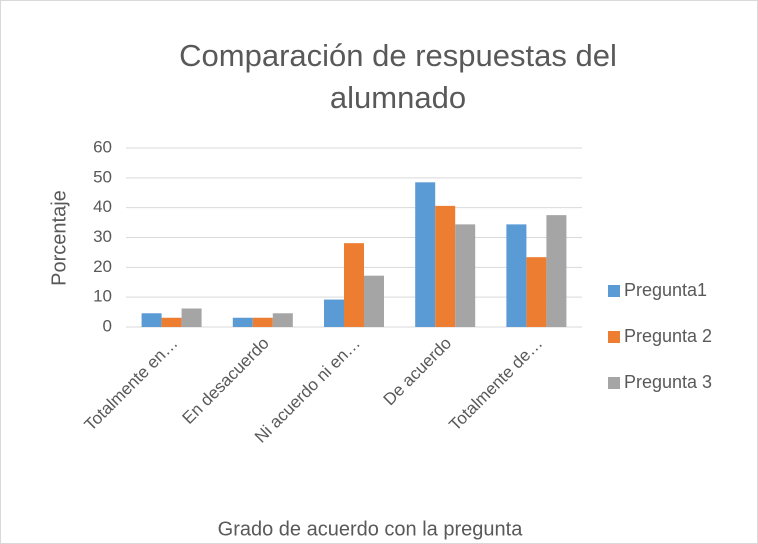  What do you see at coordinates (102, 146) in the screenshot?
I see `y-tick-label: 60` at bounding box center [102, 146].